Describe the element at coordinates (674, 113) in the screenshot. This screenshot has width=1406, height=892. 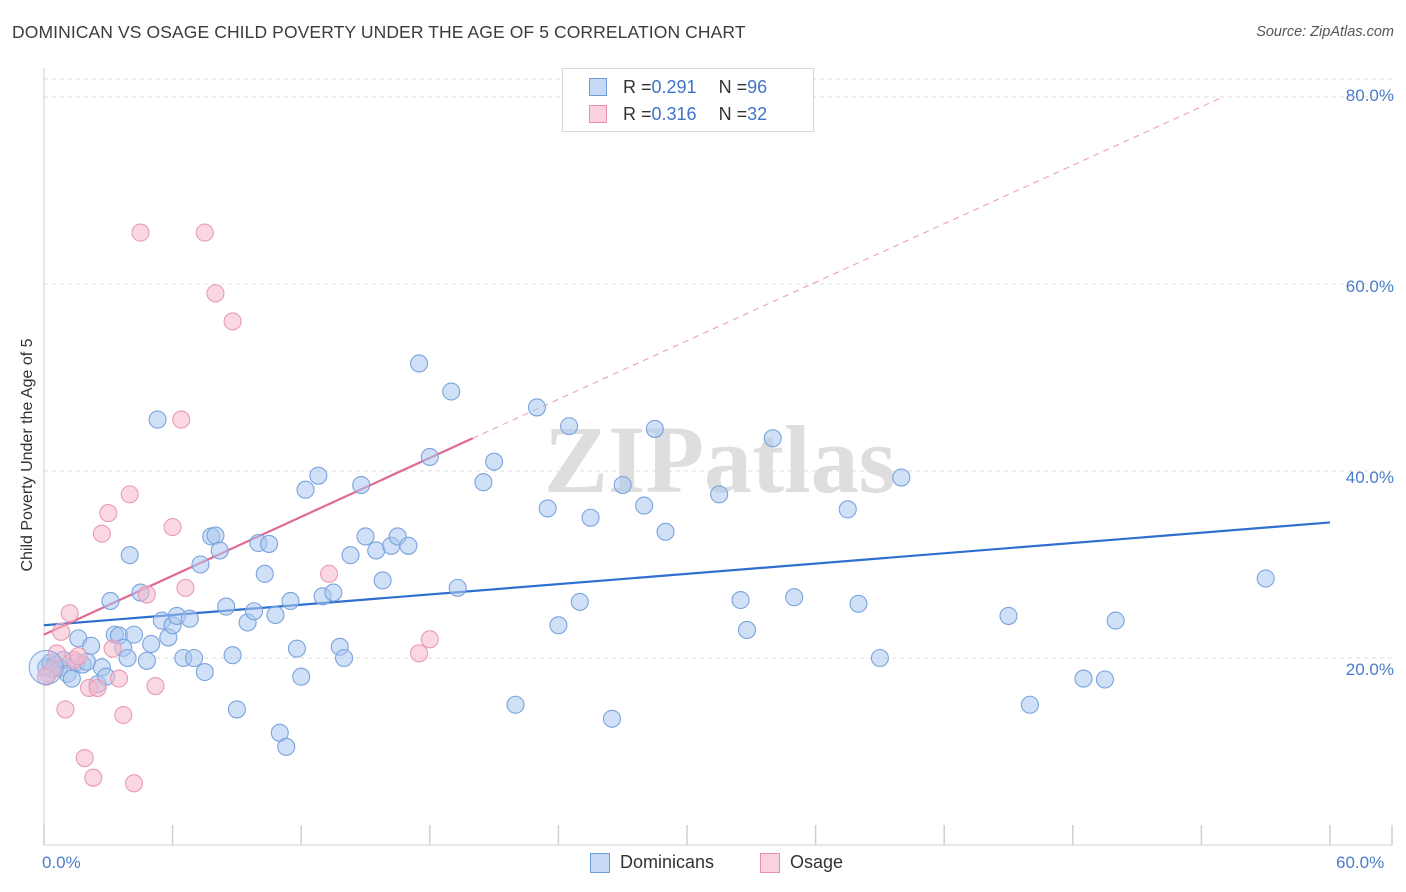
I see `r-value: 0.316` at that location.